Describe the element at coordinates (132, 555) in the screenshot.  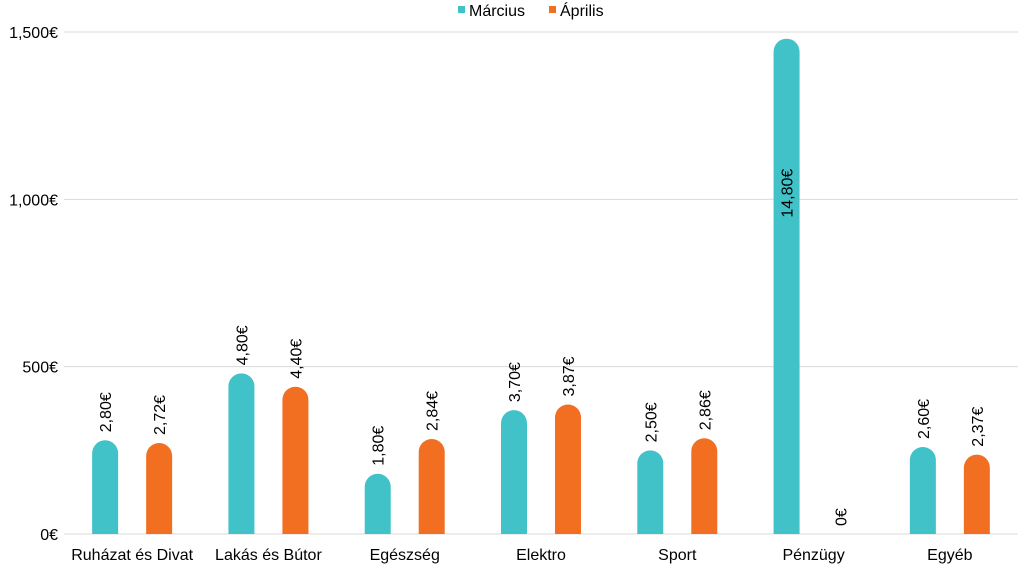
I see `category-label: Ruházat és Divat` at that location.